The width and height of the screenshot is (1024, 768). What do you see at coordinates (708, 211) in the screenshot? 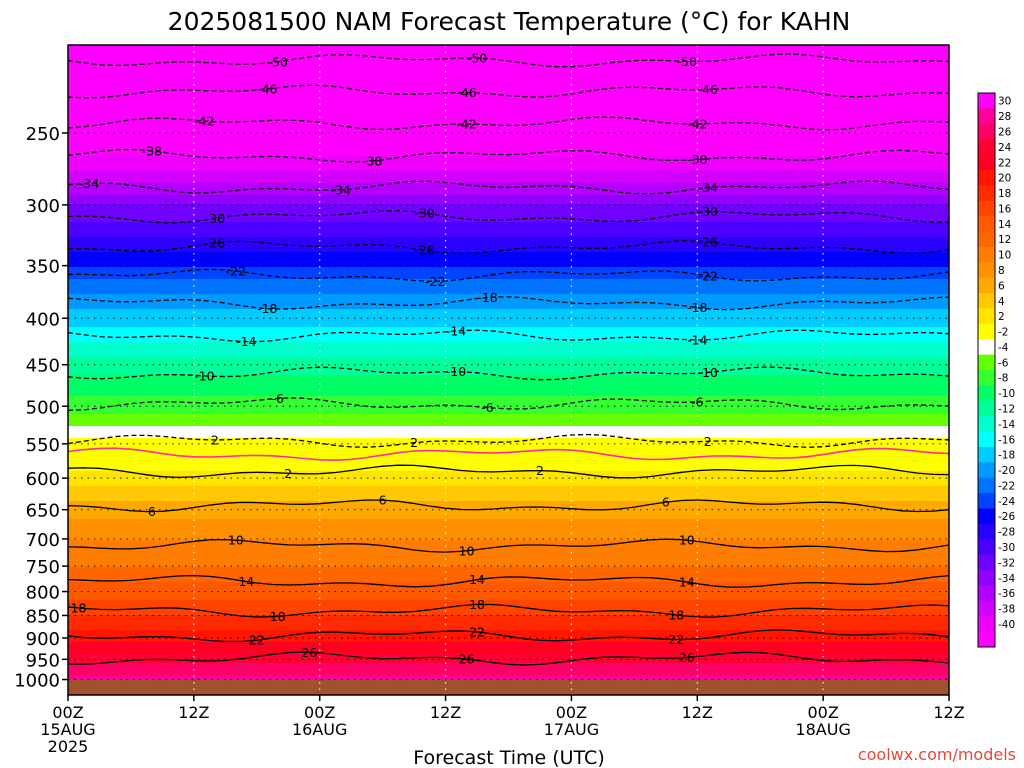
I see `contour-label: -30` at bounding box center [708, 211].